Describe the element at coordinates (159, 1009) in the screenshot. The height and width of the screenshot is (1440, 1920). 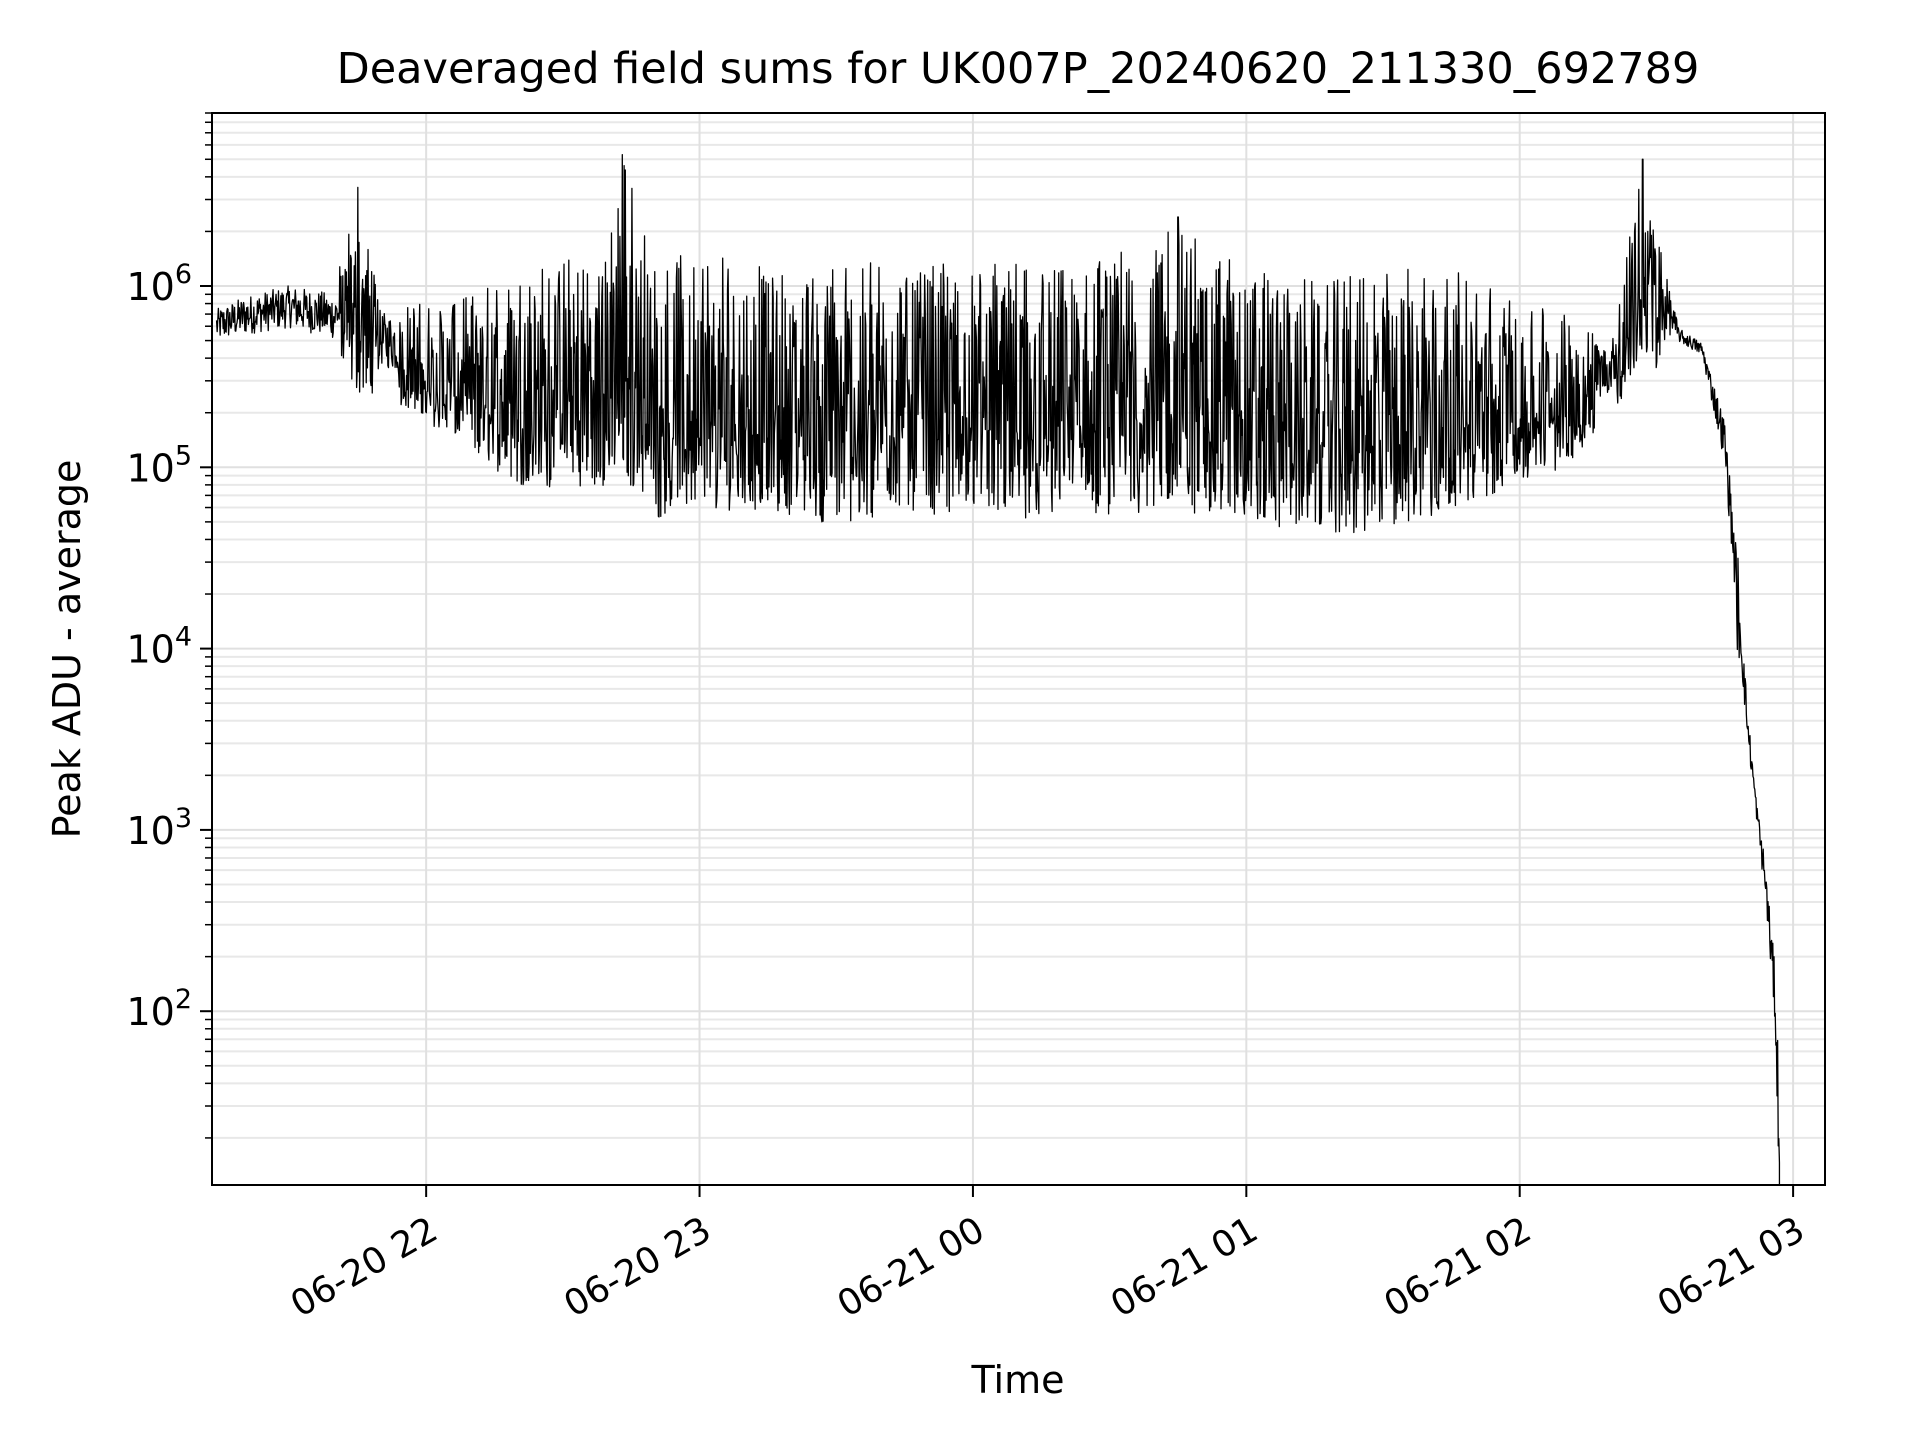
I see `y-tick-label: 102` at that location.